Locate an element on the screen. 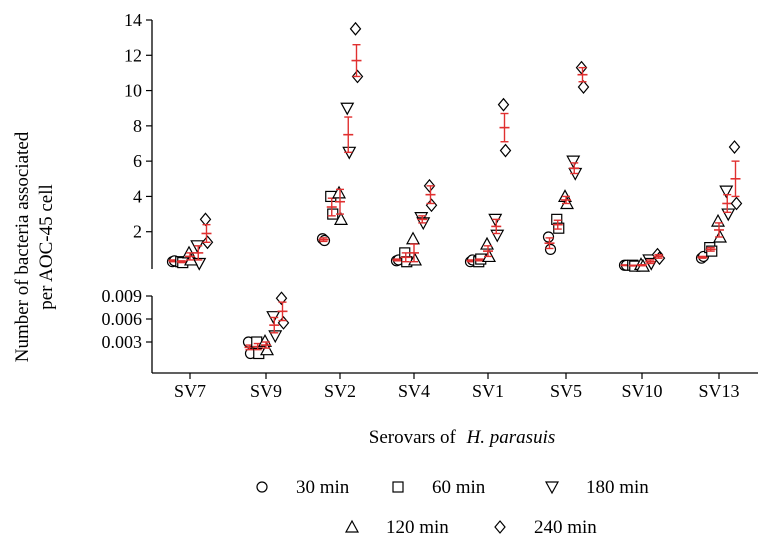  legend-item: 240 min is located at coordinates (546, 527).